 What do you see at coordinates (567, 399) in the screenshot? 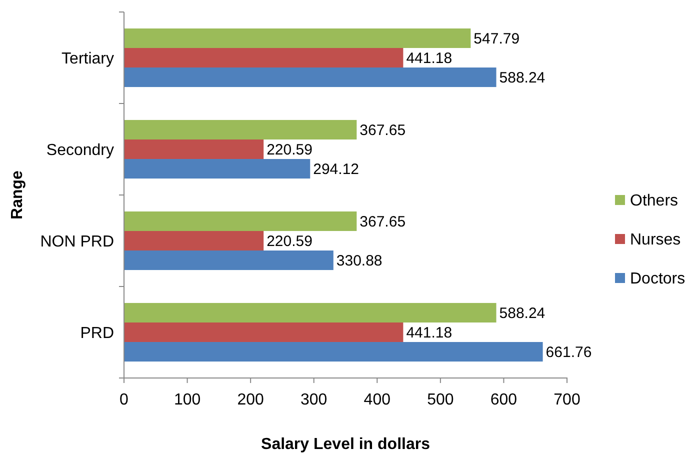
I see `x-tick-label: 700` at bounding box center [567, 399].